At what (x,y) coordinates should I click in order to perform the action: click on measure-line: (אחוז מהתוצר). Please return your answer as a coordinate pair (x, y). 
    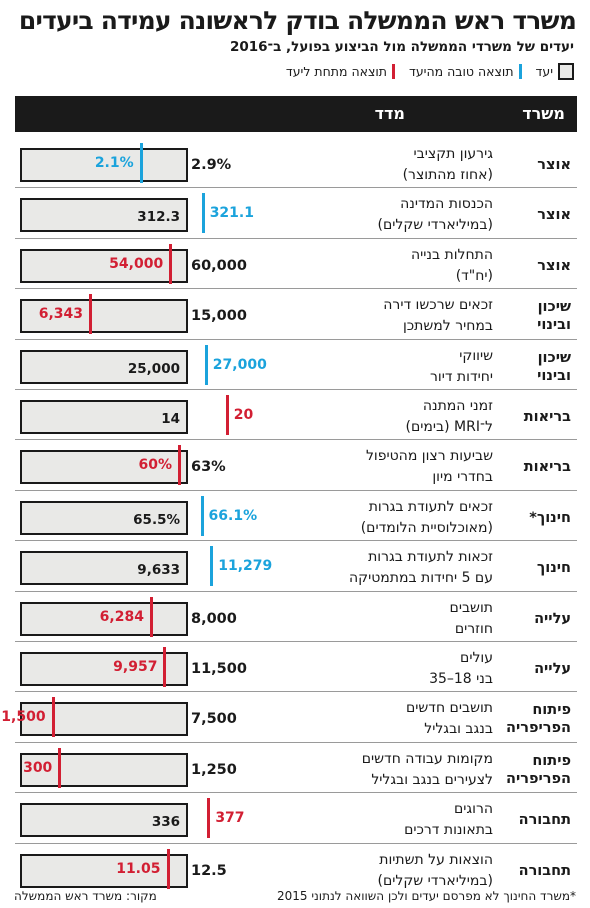
    Looking at the image, I should click on (447, 175).